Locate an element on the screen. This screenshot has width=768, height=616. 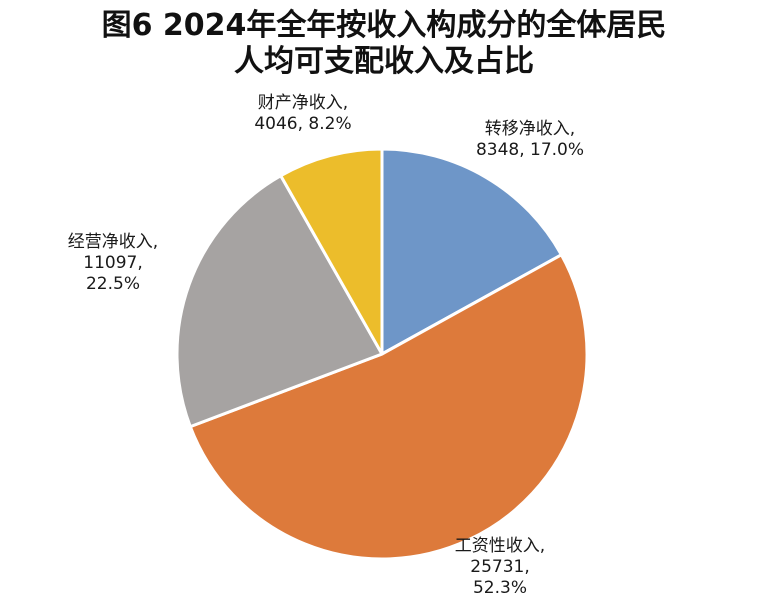
slice-label-line: 经营净收入, is located at coordinates (113, 242).